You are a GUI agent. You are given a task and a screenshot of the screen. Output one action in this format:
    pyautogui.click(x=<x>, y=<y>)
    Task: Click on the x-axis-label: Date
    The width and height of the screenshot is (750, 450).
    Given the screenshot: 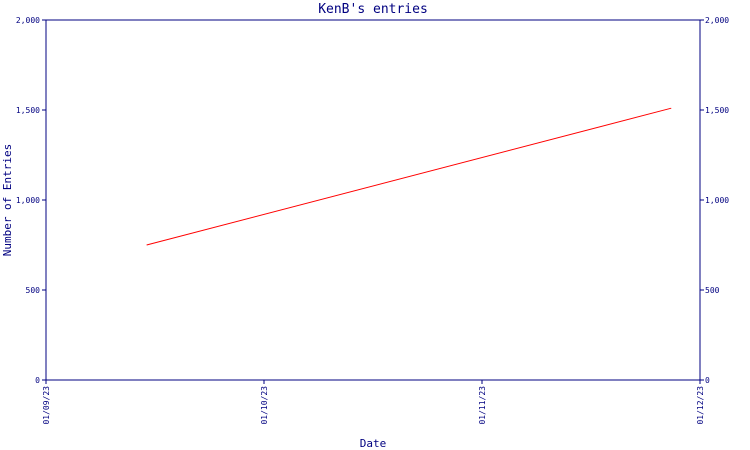 What is the action you would take?
    pyautogui.click(x=373, y=443)
    